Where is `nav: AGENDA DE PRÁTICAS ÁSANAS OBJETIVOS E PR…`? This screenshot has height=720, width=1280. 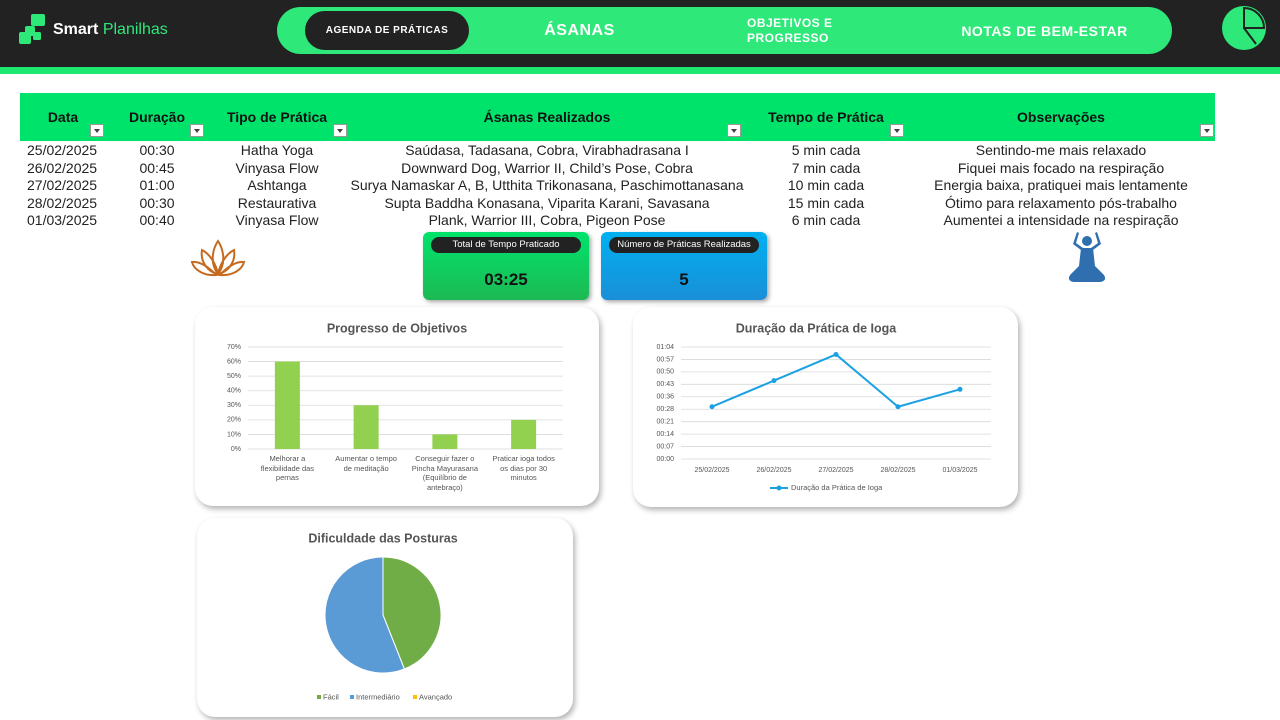
nav: AGENDA DE PRÁTICAS ÁSANAS OBJETIVOS E PR… is located at coordinates (724, 30).